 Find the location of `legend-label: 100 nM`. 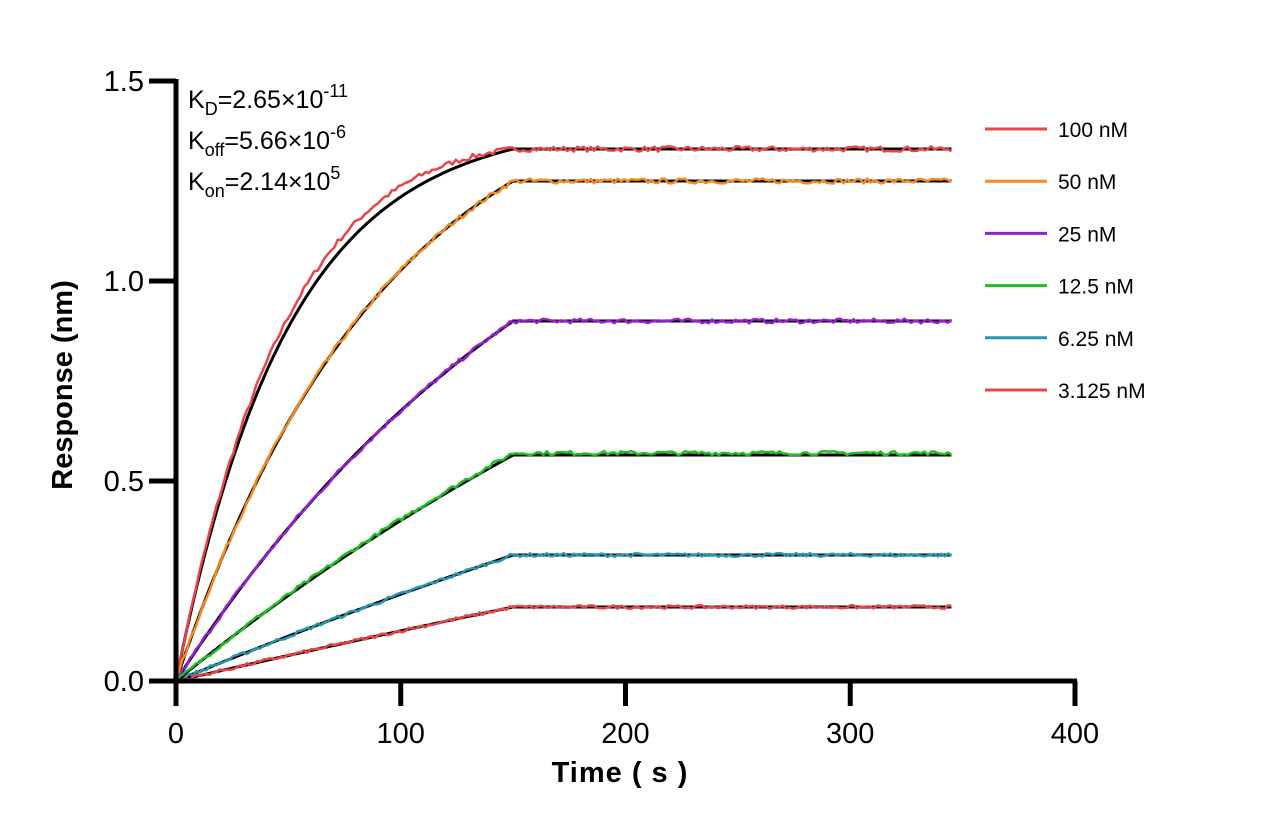

legend-label: 100 nM is located at coordinates (1093, 130).